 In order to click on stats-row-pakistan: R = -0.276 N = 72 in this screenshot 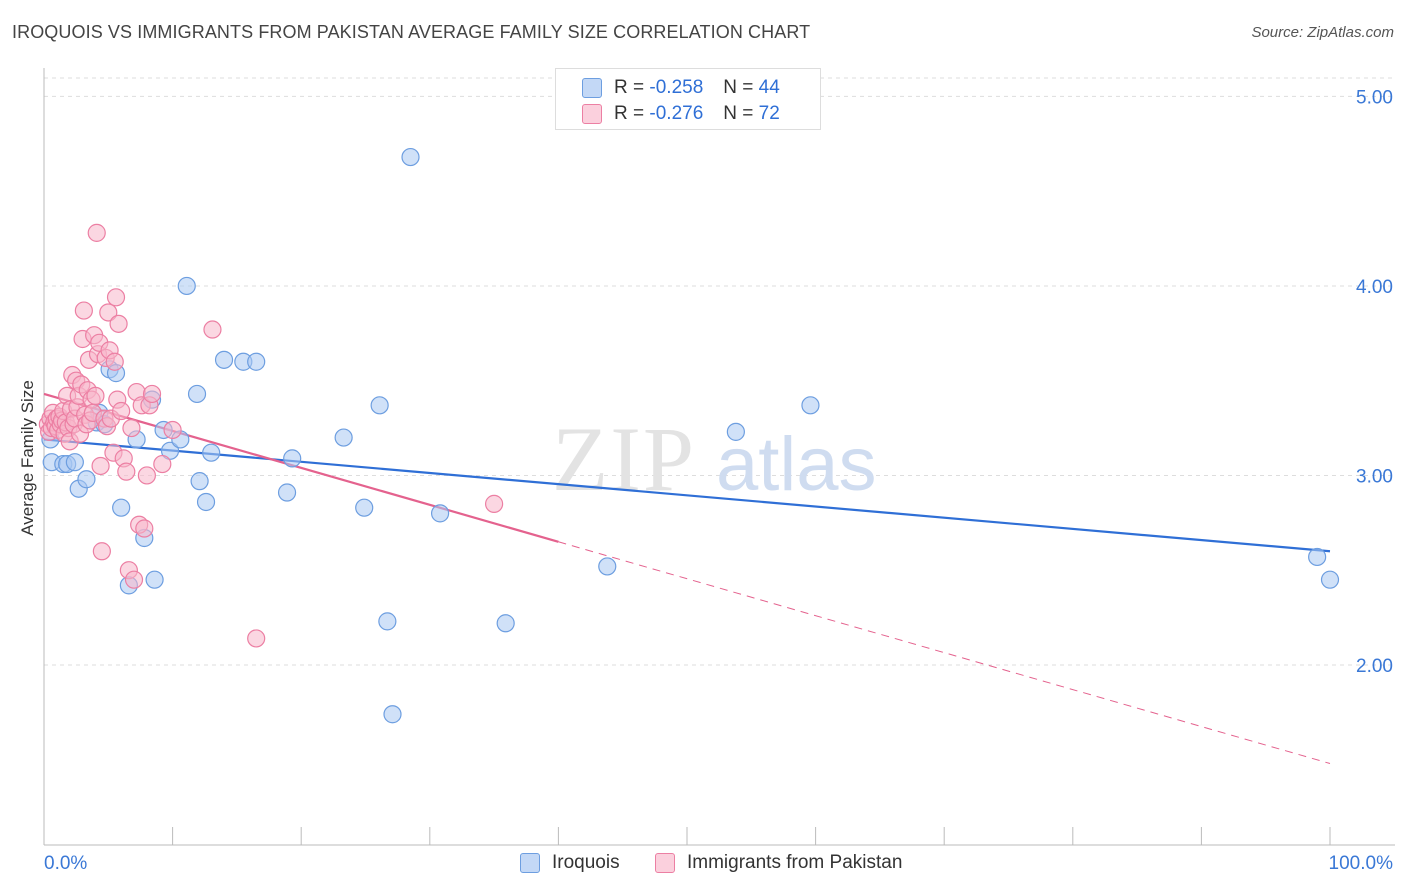, I will do `click(681, 114)`.